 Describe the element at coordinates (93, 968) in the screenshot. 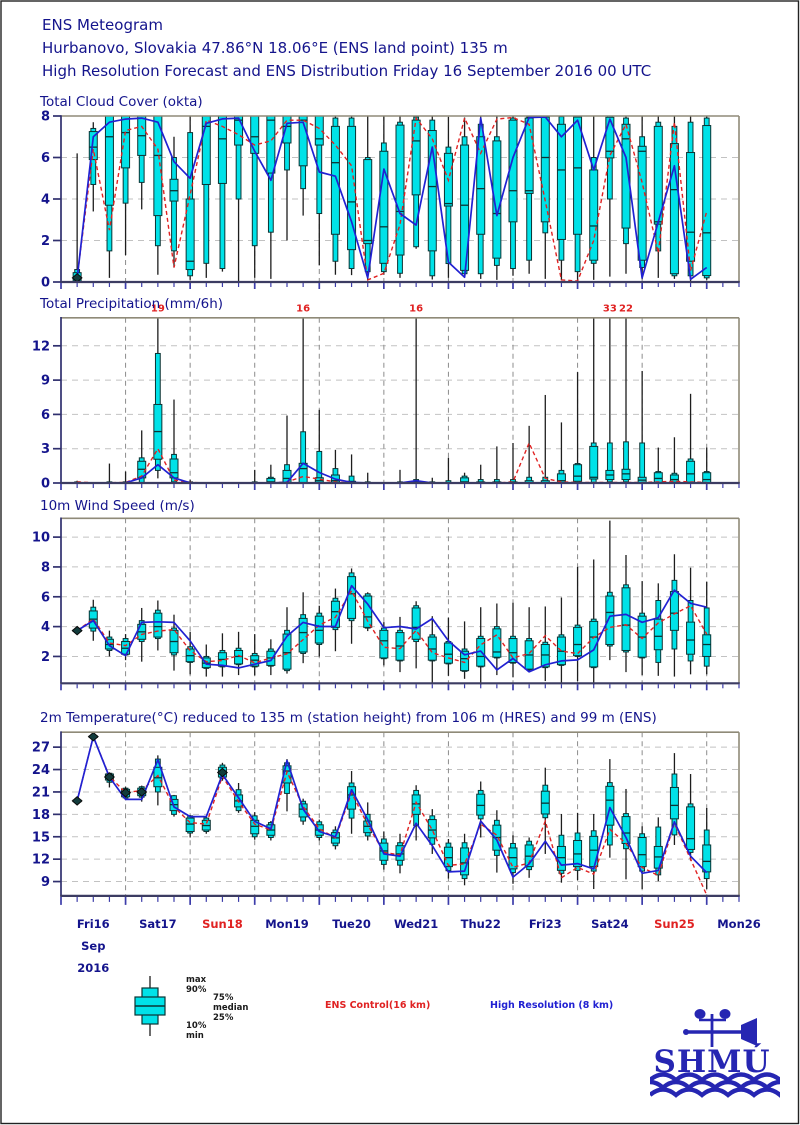

I see `x-year-label: 2016` at that location.